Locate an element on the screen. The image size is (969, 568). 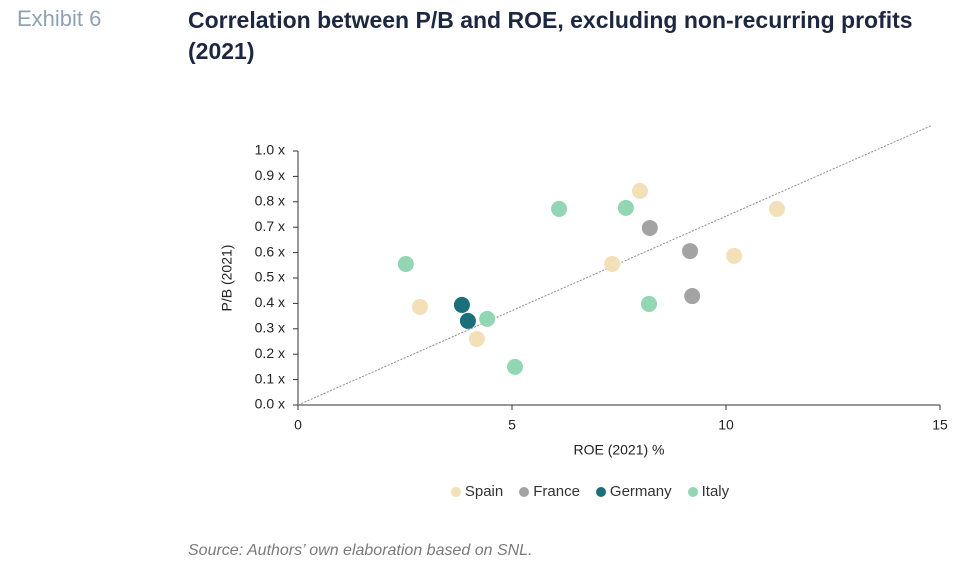
x-axis-label: ROE (2021) % is located at coordinates (618, 450).